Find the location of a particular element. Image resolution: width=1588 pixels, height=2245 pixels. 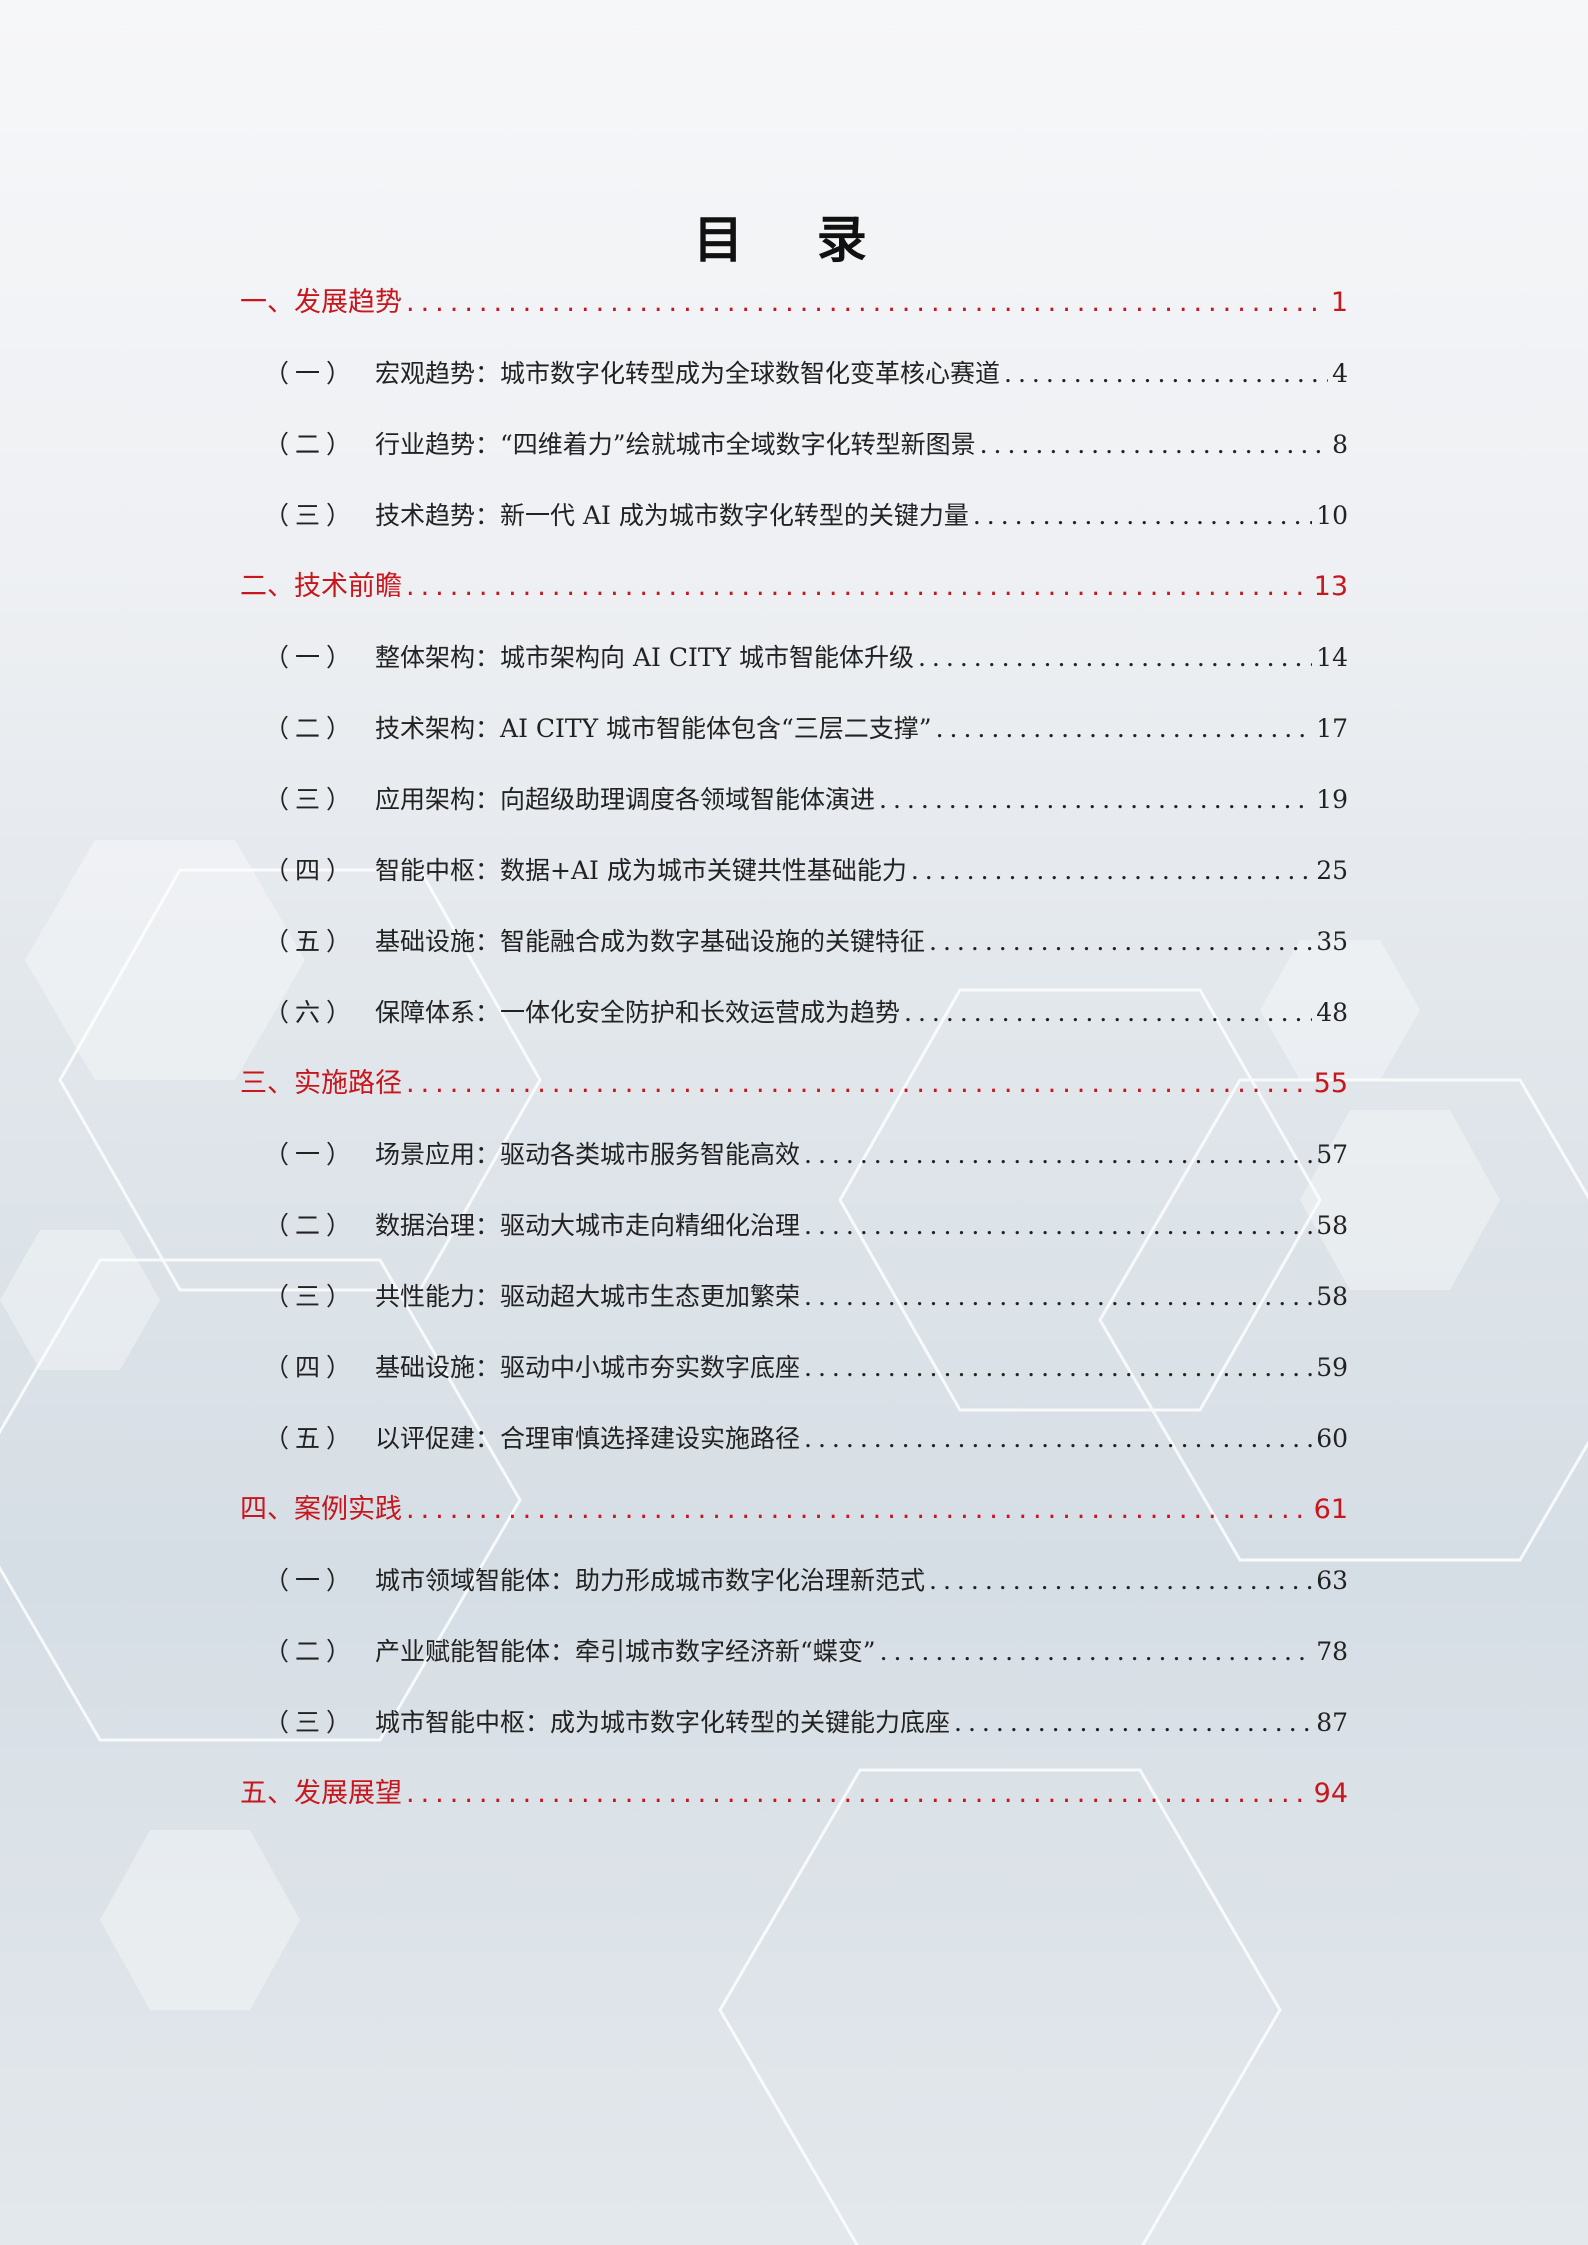

toc-subsection-entry: （四） 智能中枢：数据+AI 成为城市关键共性基础能力 25 is located at coordinates (794, 873).